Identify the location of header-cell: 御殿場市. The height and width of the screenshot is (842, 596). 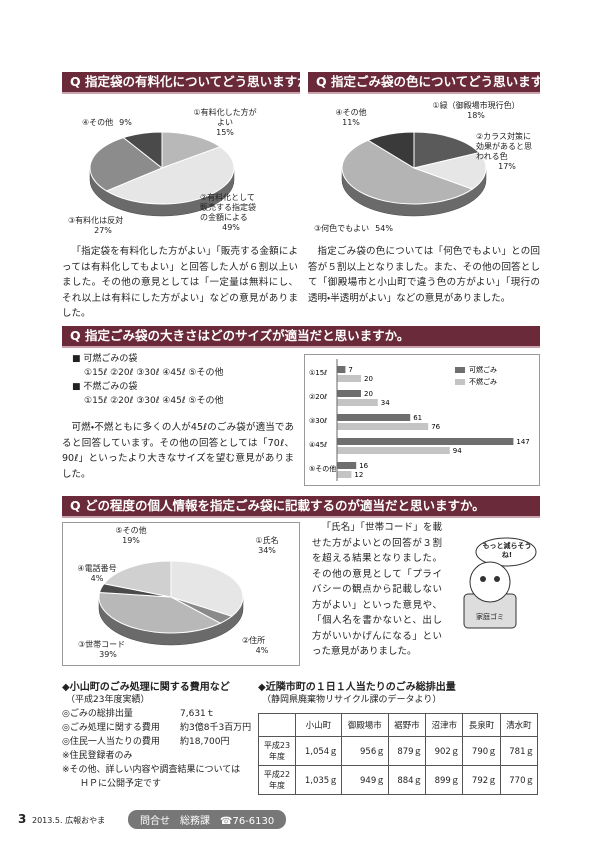
(364, 725).